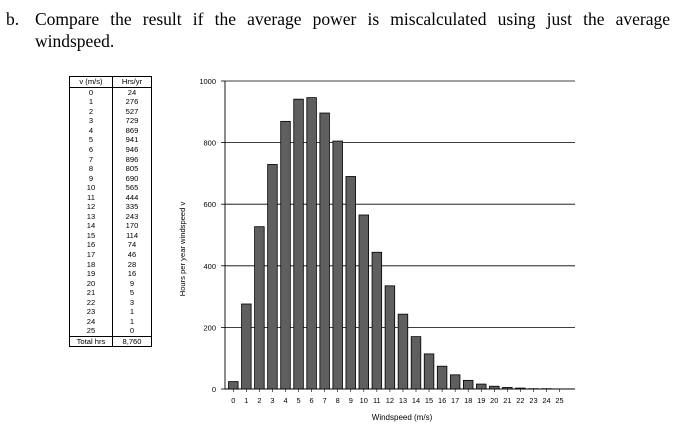  I want to click on x-tick-label: 24, so click(546, 400).